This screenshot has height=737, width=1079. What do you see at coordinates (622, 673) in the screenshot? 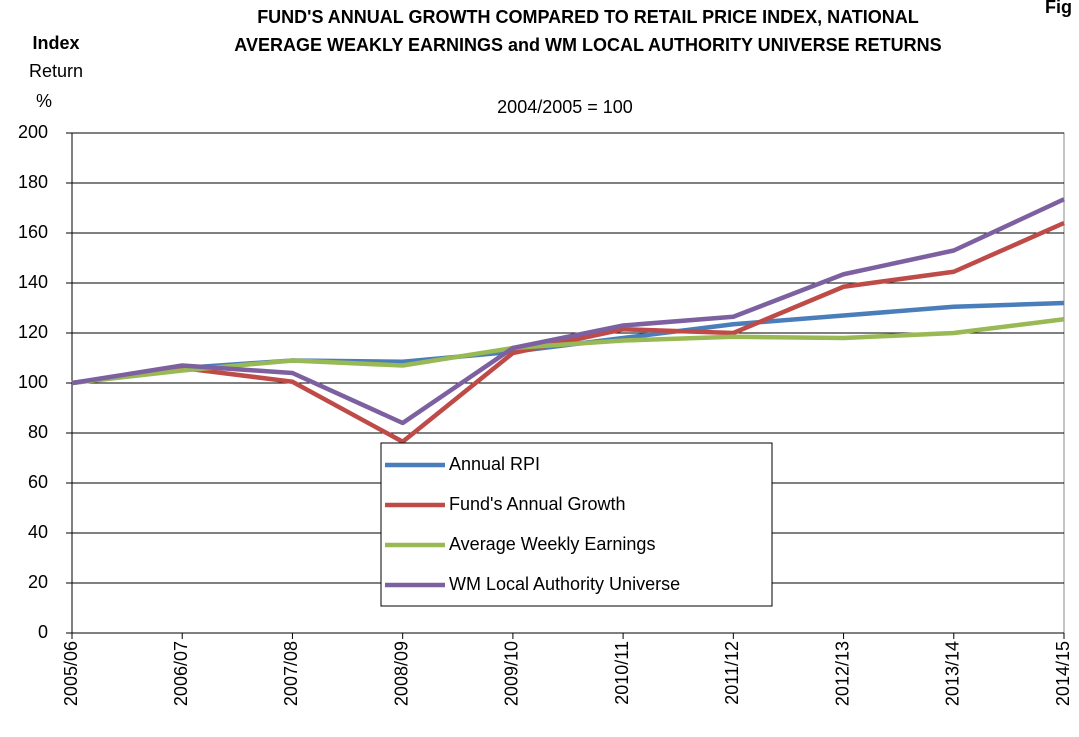
I see `x-tick-label: 2010/11` at bounding box center [622, 673].